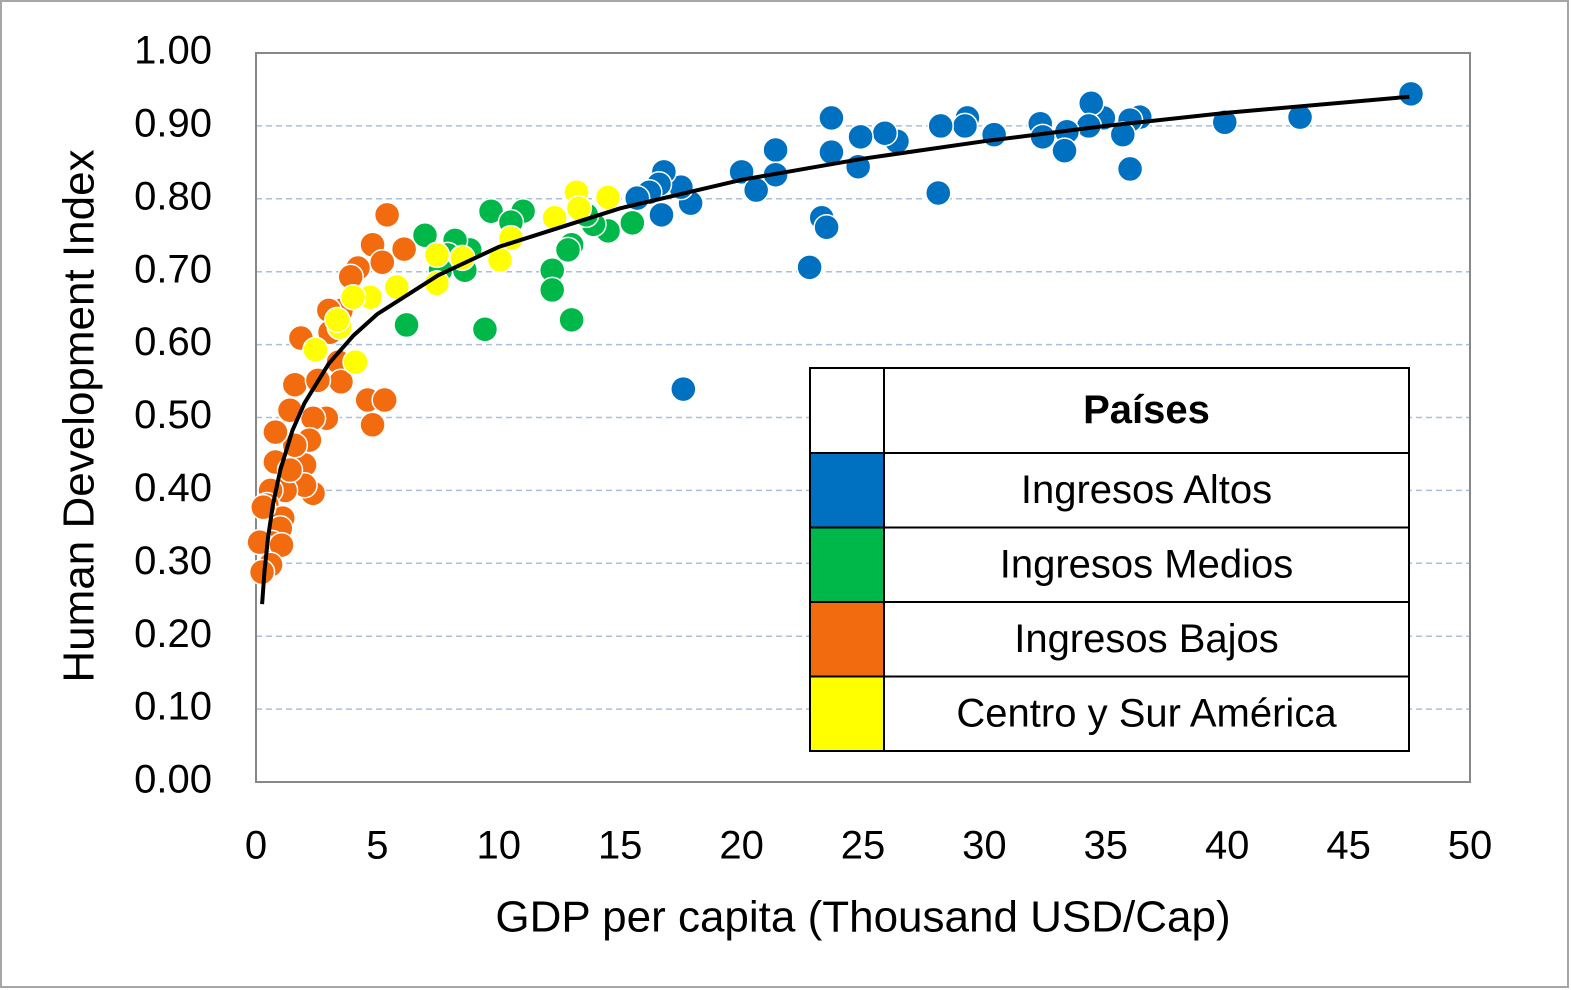 This screenshot has height=990, width=1571. Describe the element at coordinates (1348, 846) in the screenshot. I see `x-tick-label: 45` at that location.